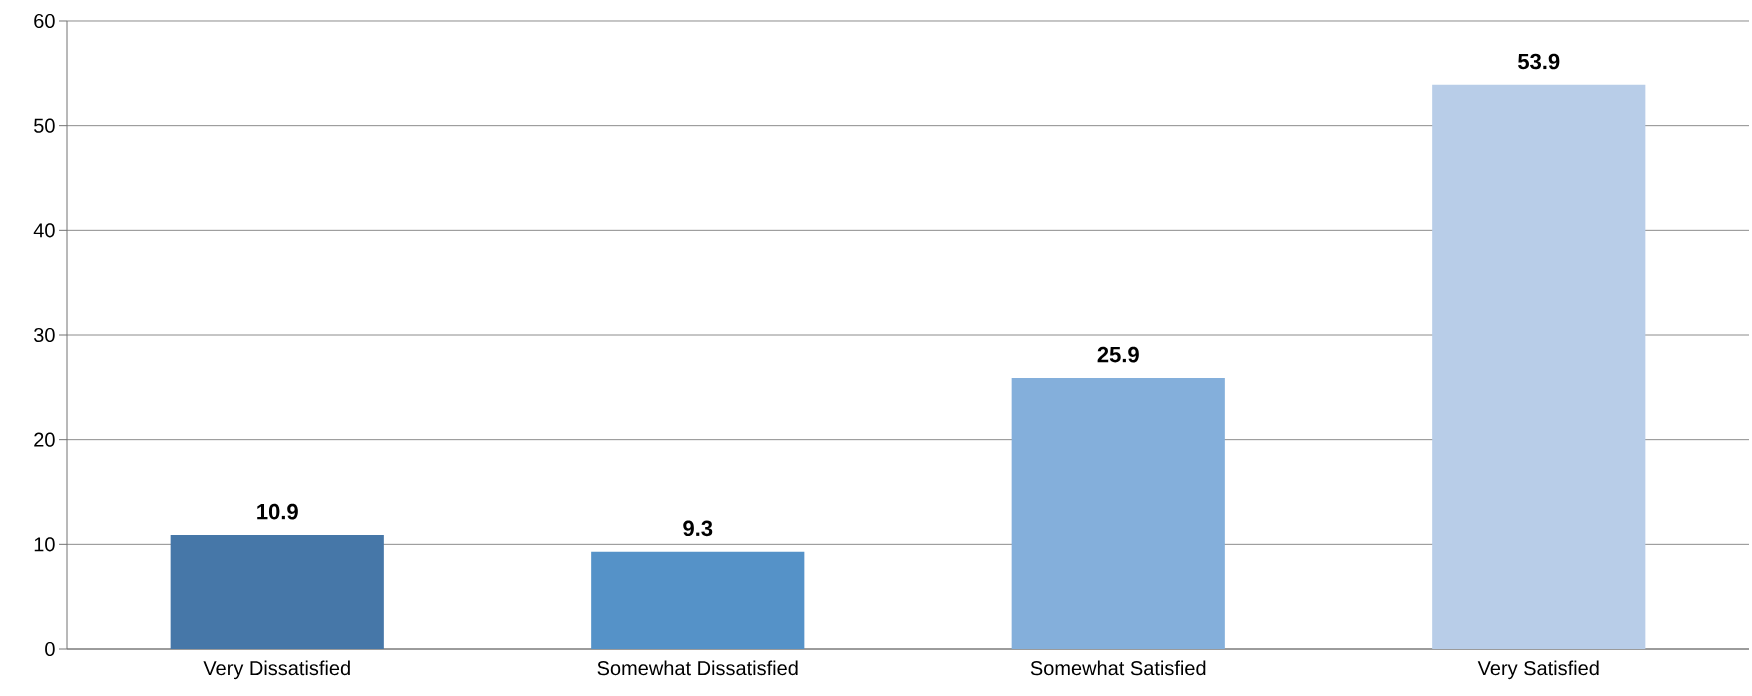  I want to click on x-tick-label: Somewhat Dissatisfied, so click(697, 668).